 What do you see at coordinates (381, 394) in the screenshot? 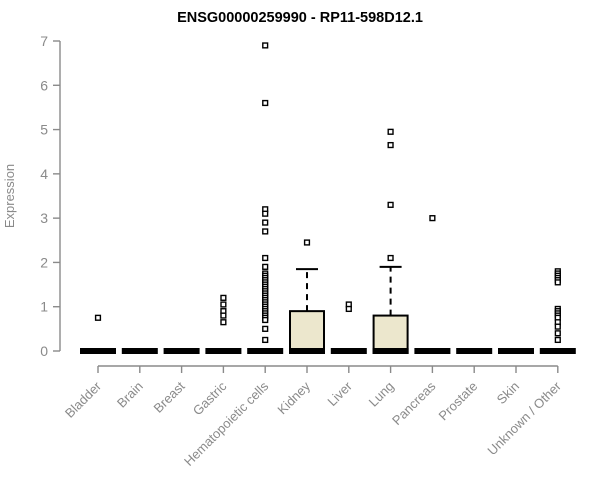
I see `x-tick-label: Lung` at bounding box center [381, 394].